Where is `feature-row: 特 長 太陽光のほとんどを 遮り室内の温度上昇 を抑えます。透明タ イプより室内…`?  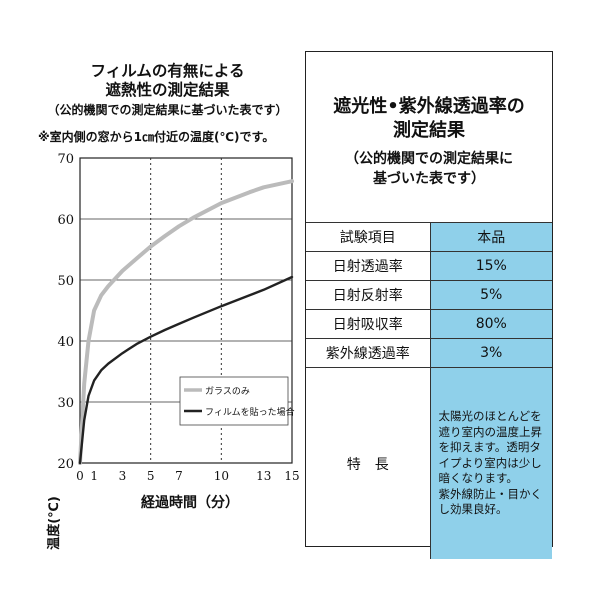 feature-row: 特 長 太陽光のほとんどを 遮り室内の温度上昇 を抑えます。透明タ イプより室内… is located at coordinates (429, 463).